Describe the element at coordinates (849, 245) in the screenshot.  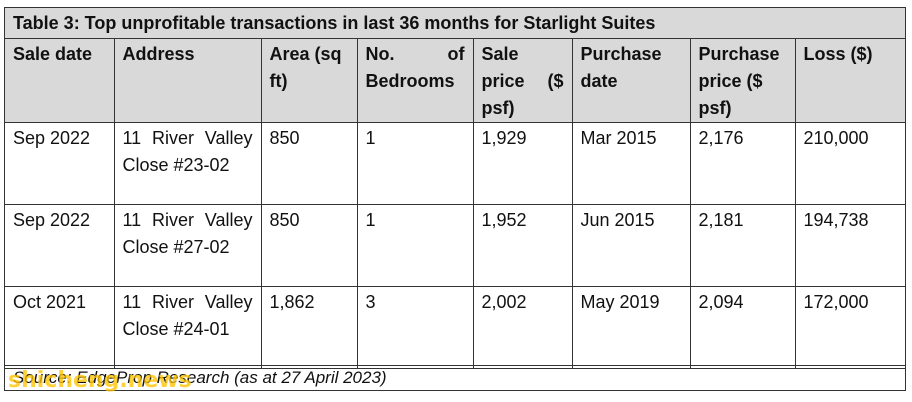
I see `cell-loss: 194,738` at that location.